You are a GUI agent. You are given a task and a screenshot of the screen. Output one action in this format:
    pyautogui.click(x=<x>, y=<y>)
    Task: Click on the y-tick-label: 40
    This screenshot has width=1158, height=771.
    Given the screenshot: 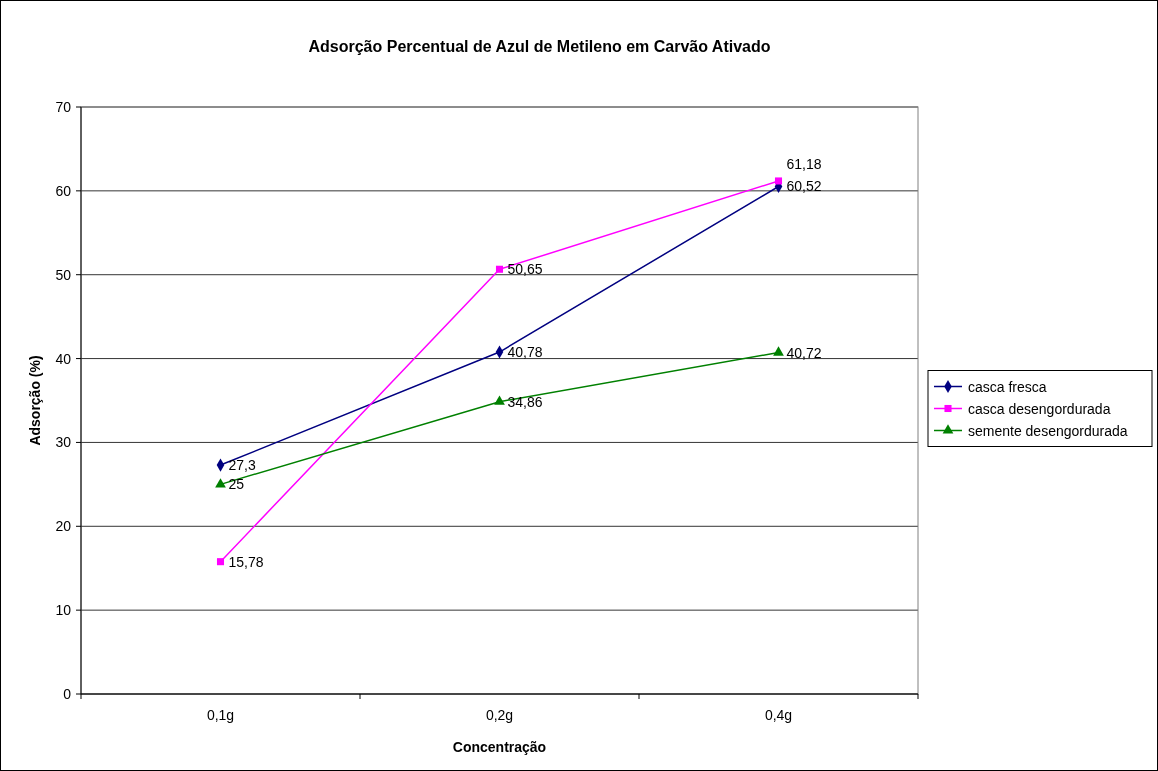 What is the action you would take?
    pyautogui.click(x=63, y=358)
    